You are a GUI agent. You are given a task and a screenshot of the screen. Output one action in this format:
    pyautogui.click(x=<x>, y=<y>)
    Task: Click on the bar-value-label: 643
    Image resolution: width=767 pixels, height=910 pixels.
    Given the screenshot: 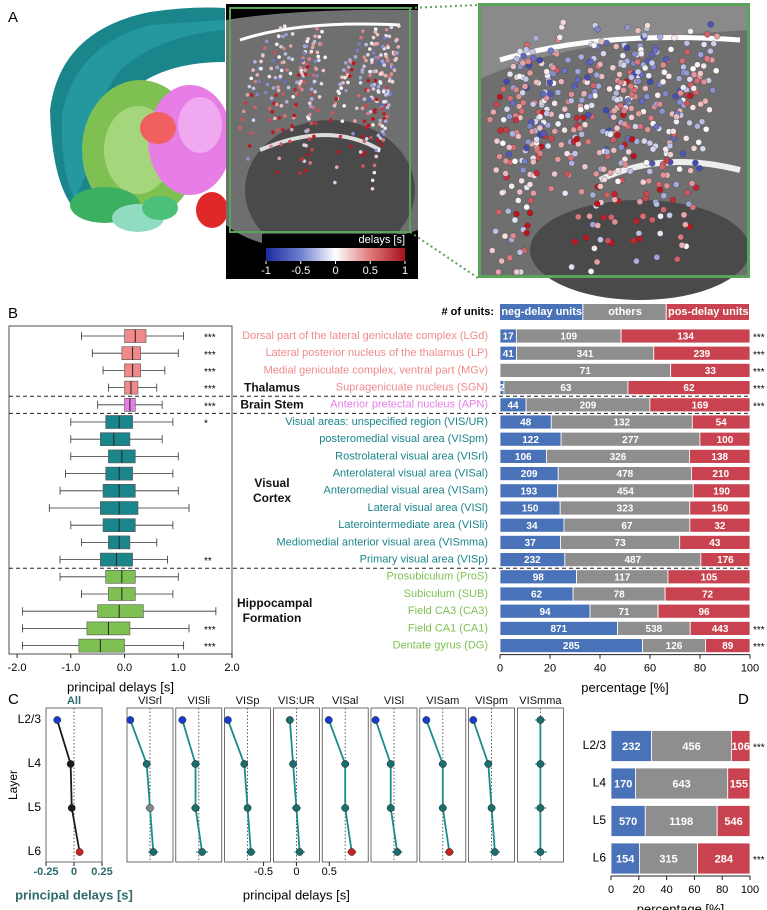 What is the action you would take?
    pyautogui.click(x=681, y=784)
    